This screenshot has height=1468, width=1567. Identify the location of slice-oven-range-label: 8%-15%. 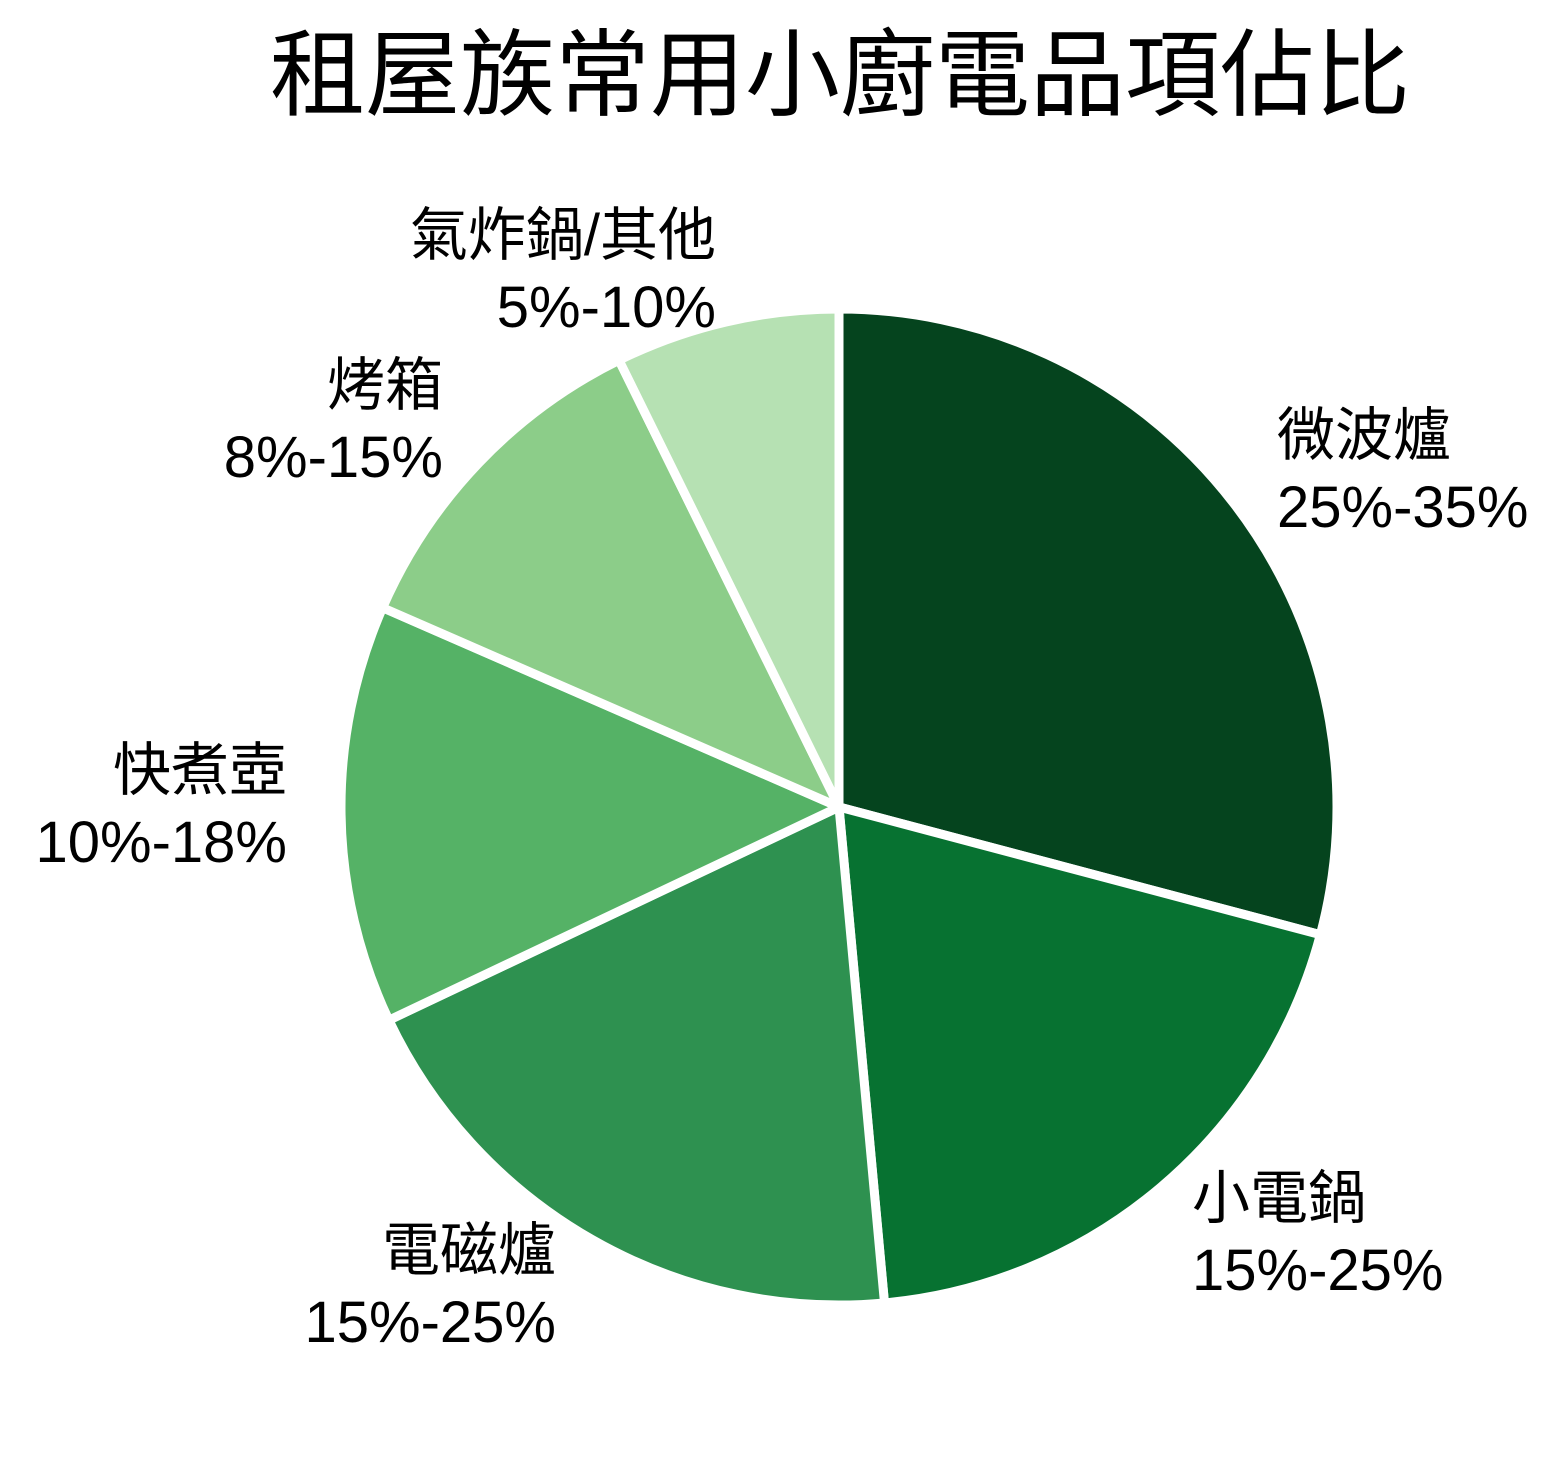
(333, 457).